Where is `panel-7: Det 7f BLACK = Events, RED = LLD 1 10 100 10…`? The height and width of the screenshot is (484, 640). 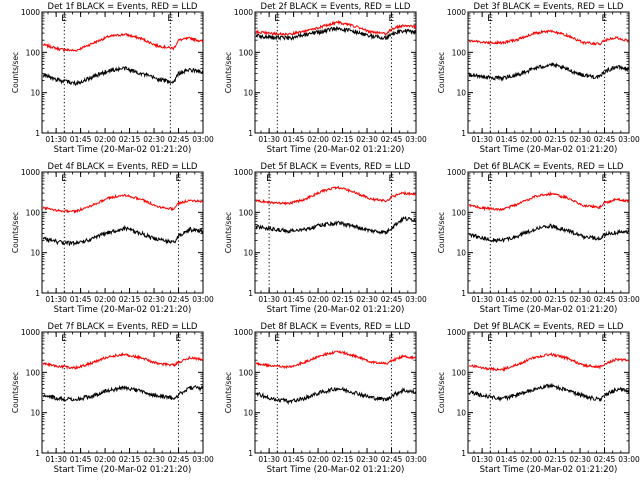
panel-7: Det 7f BLACK = Events, RED = LLD 1 10 100 10… is located at coordinates (112, 398).